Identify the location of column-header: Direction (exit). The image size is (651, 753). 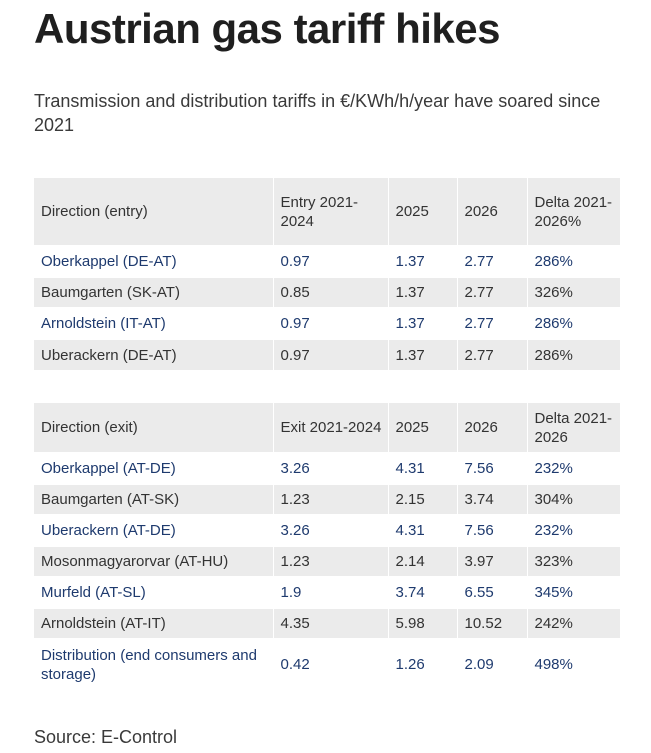
(153, 428).